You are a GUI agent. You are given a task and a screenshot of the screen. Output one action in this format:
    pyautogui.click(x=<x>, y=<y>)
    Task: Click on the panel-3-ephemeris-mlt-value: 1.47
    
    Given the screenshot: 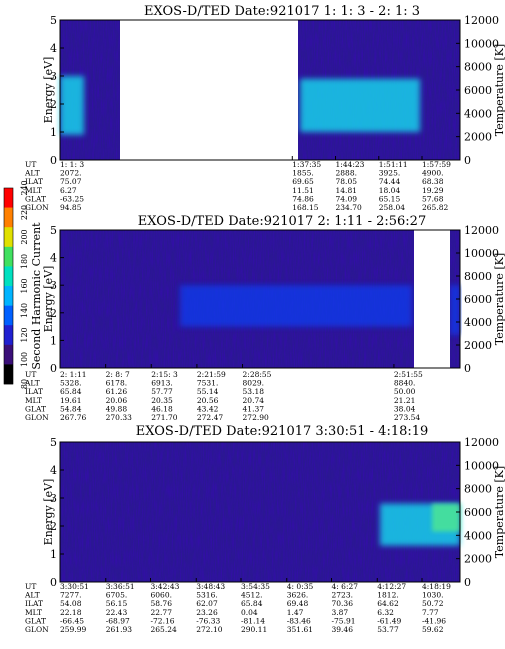 What is the action you would take?
    pyautogui.click(x=295, y=612)
    